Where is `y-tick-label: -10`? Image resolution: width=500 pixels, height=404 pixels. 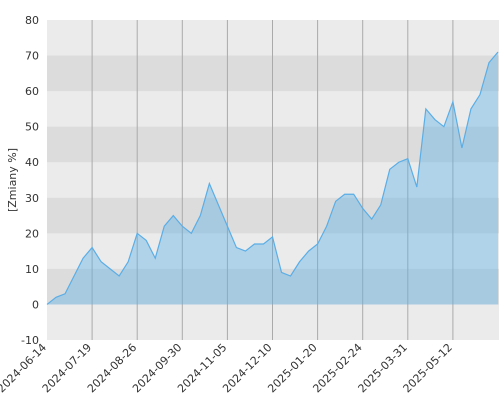 y-tick-label: -10 is located at coordinates (30, 340).